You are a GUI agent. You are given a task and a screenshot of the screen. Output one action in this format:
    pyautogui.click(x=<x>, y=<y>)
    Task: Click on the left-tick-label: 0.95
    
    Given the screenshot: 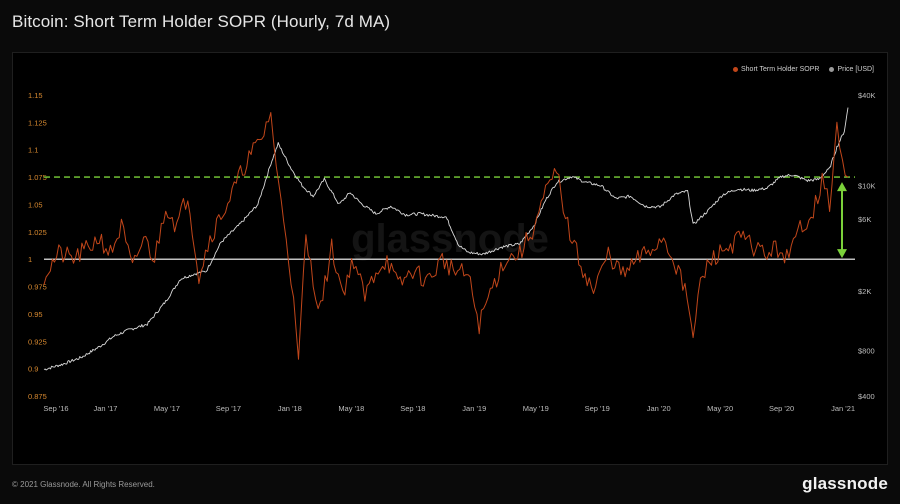 What is the action you would take?
    pyautogui.click(x=35, y=314)
    